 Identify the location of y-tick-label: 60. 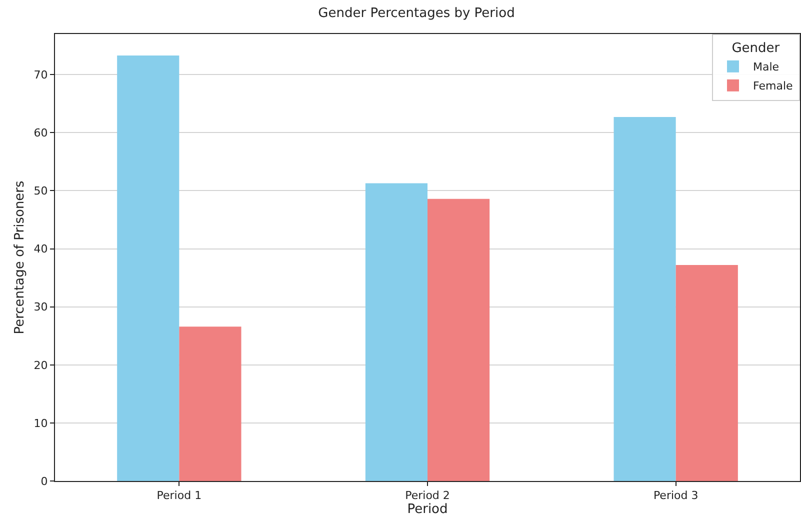
(41, 133).